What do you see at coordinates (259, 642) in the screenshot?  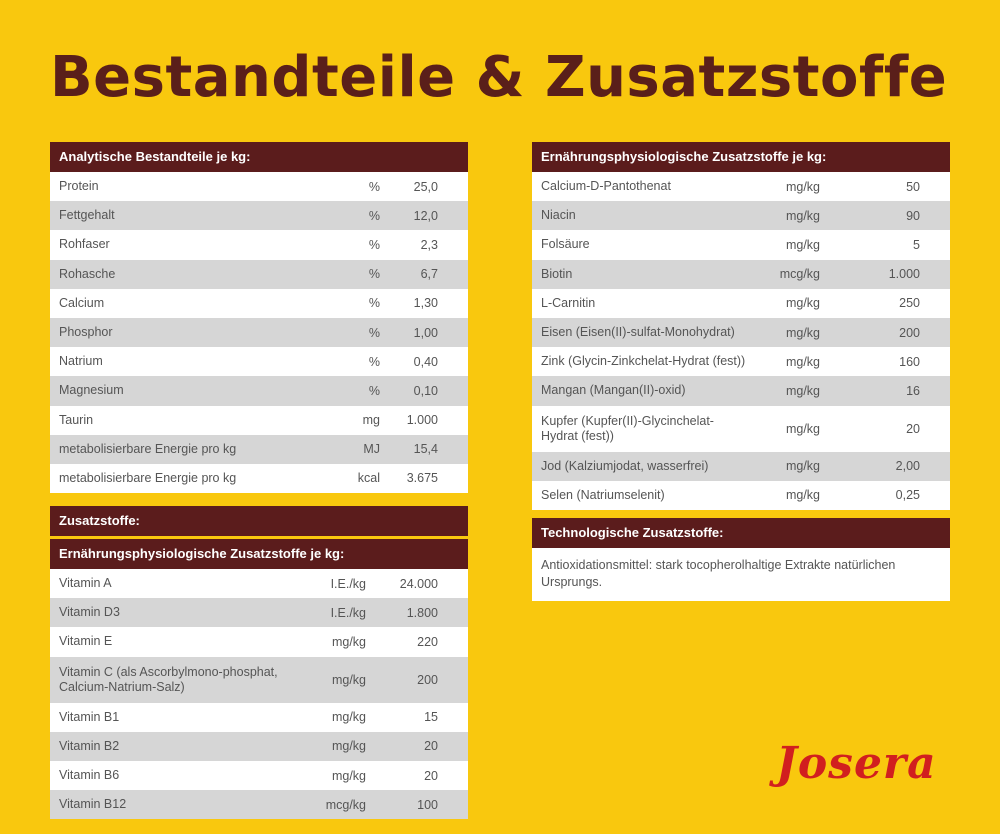 I see `table-row: Vitamin E mg/kg 220` at bounding box center [259, 642].